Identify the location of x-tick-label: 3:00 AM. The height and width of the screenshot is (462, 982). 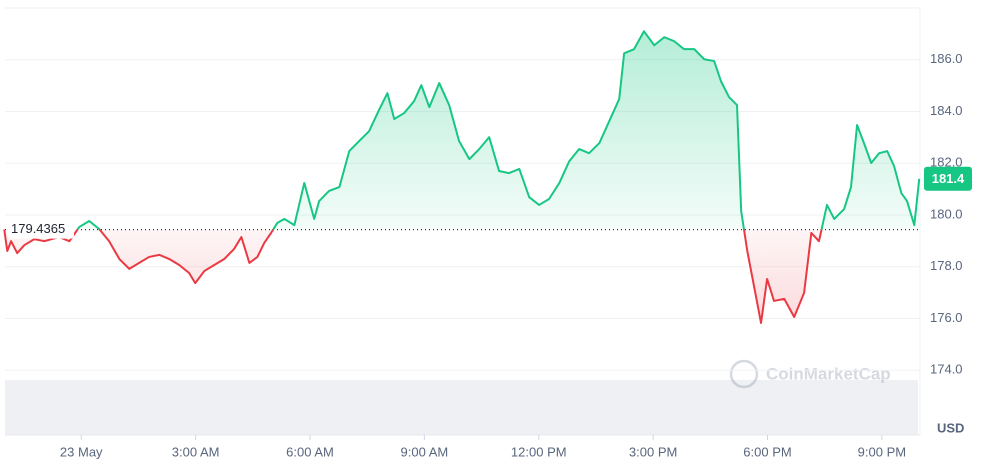
(196, 451).